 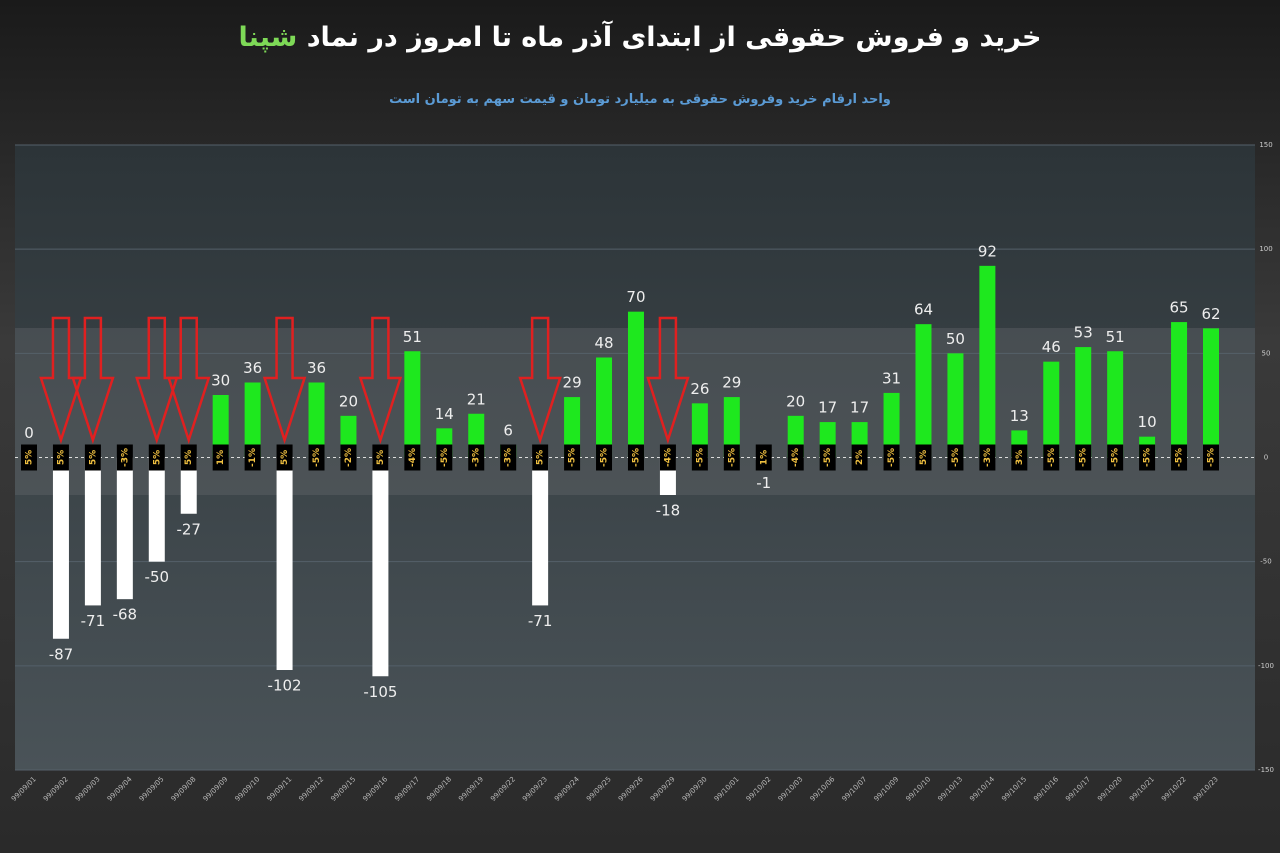 What do you see at coordinates (125, 615) in the screenshot?
I see `value-label: -68` at bounding box center [125, 615].